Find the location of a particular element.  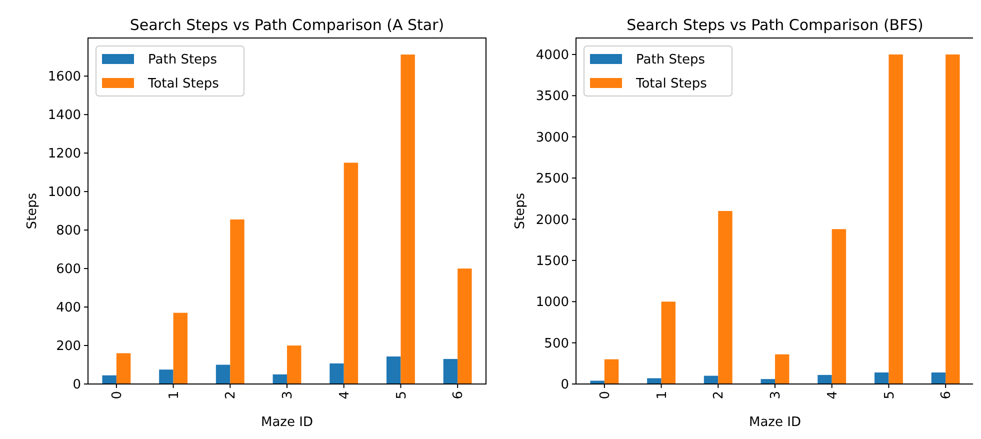

y-tick-label: 3500 is located at coordinates (552, 96).